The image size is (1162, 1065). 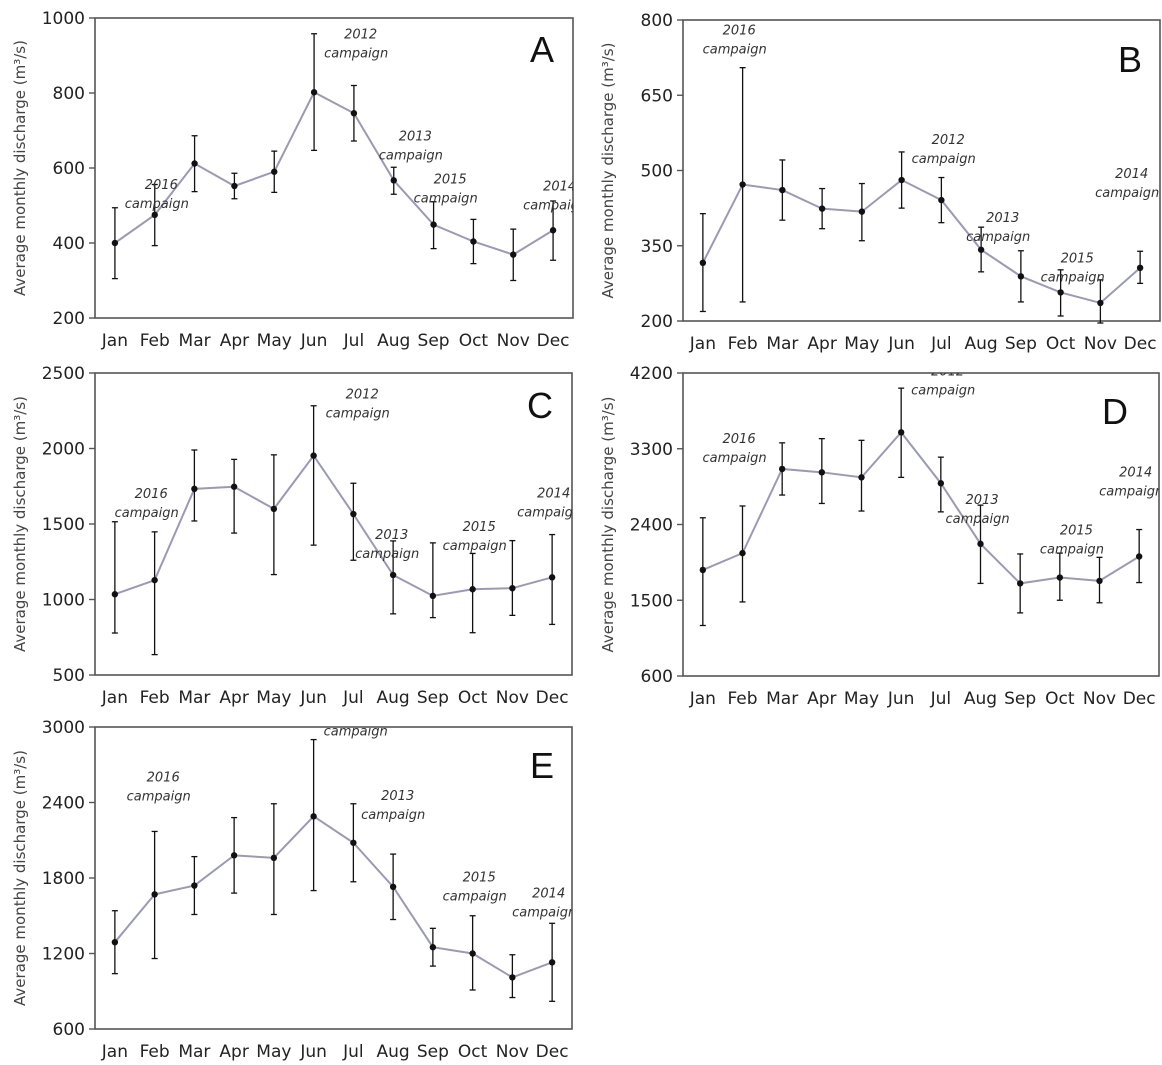 I want to click on plot-frame, so click(x=334, y=168).